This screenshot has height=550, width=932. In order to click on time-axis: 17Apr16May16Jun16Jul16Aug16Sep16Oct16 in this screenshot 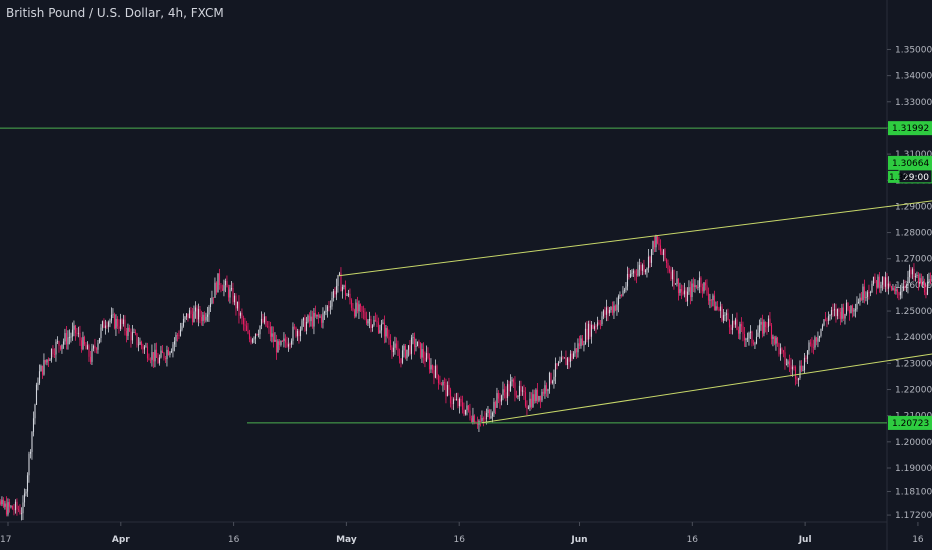, I will do `click(466, 533)`.